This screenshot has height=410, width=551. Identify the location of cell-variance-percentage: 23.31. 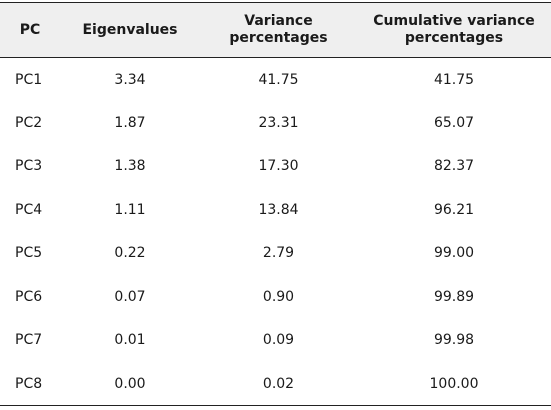
(278, 122).